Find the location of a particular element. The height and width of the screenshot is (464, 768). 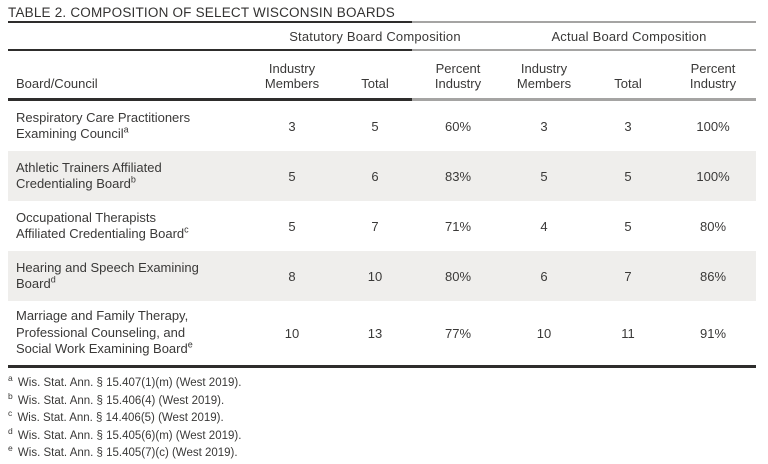

group-header-rule is located at coordinates (382, 50).